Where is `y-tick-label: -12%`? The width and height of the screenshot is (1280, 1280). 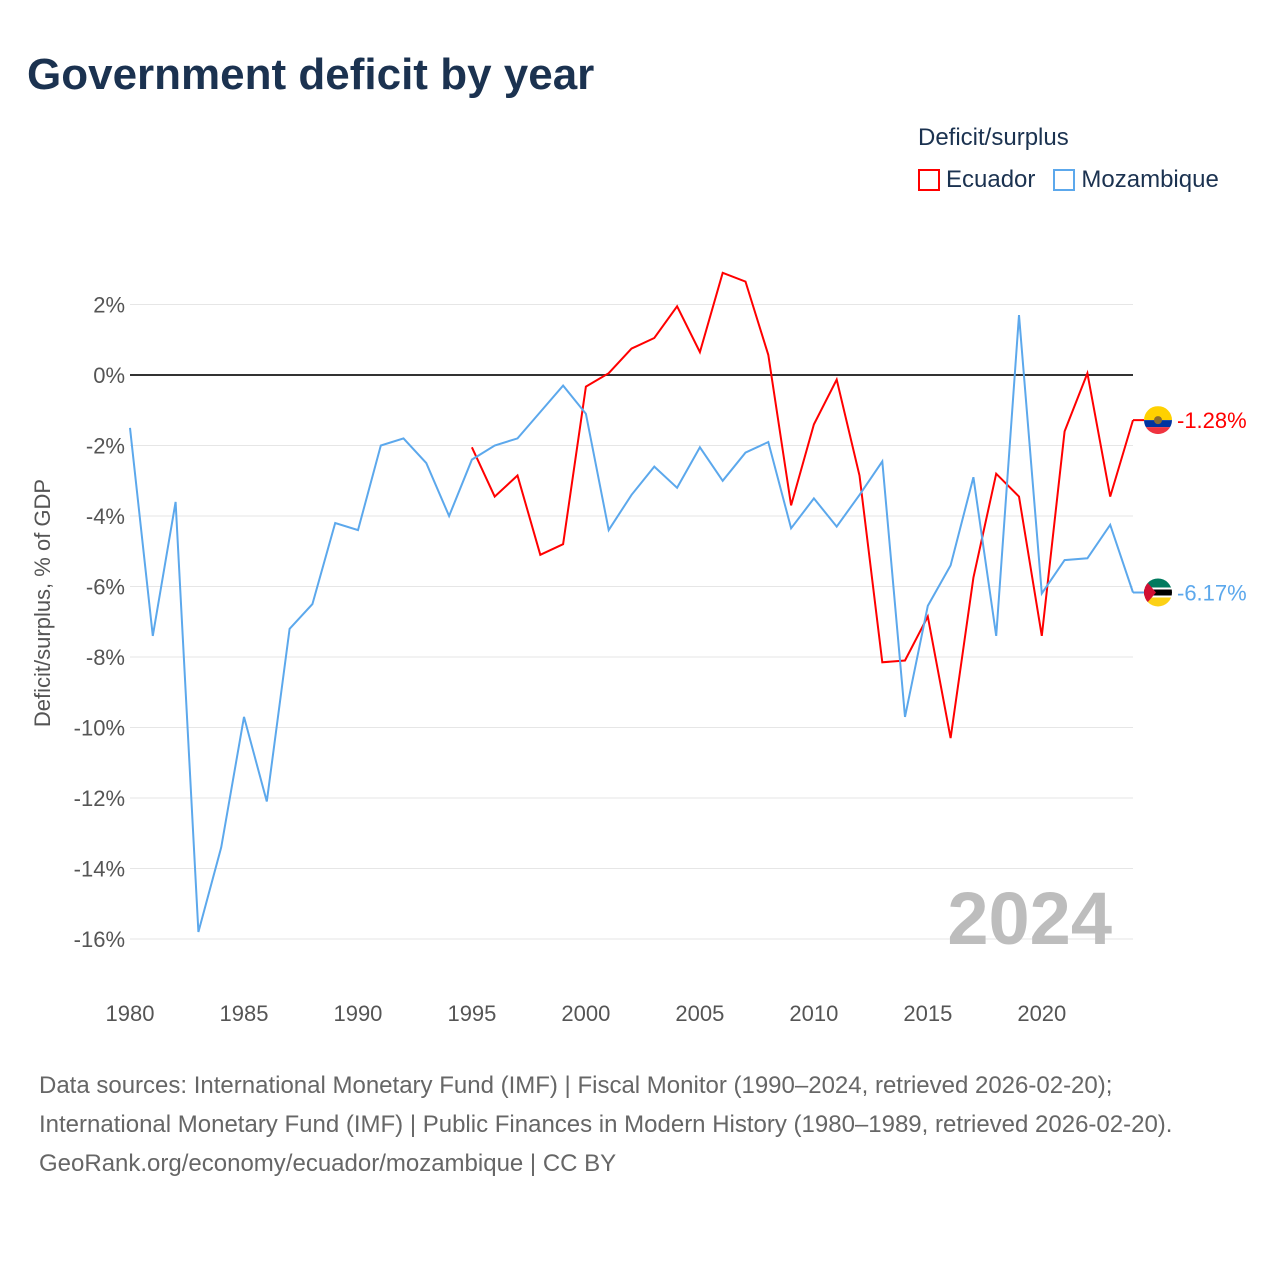 y-tick-label: -12% is located at coordinates (99, 798).